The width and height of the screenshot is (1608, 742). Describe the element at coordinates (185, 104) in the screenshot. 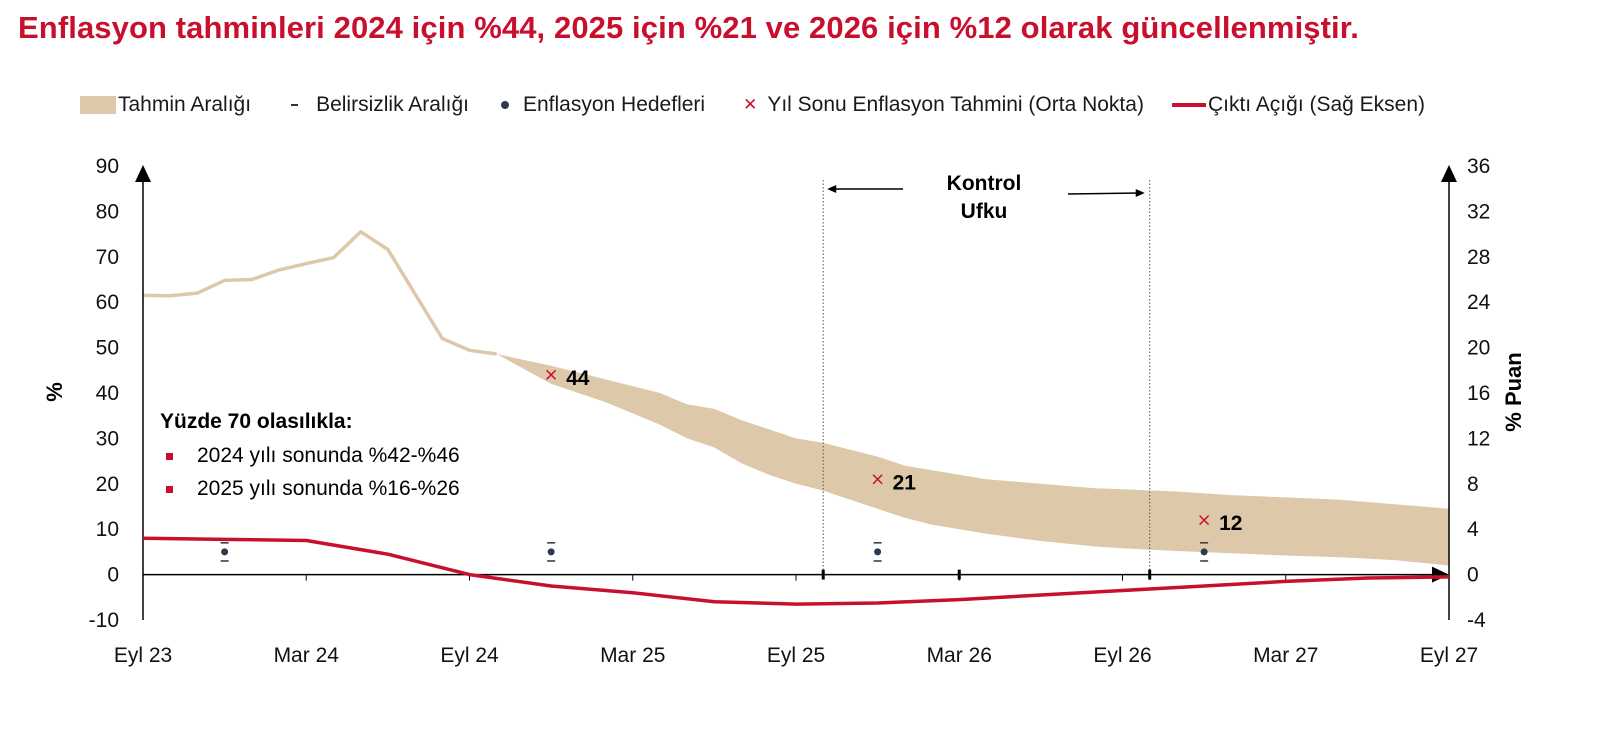

I see `legend-band-label: Tahmin Aralığı` at that location.